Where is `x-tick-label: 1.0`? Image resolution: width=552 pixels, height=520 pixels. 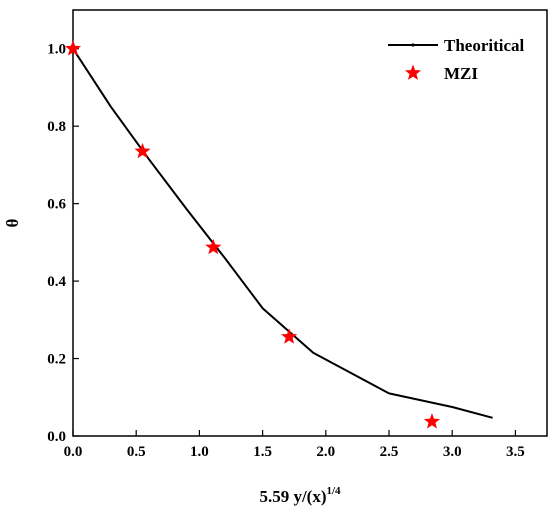 x-tick-label: 1.0 is located at coordinates (199, 452).